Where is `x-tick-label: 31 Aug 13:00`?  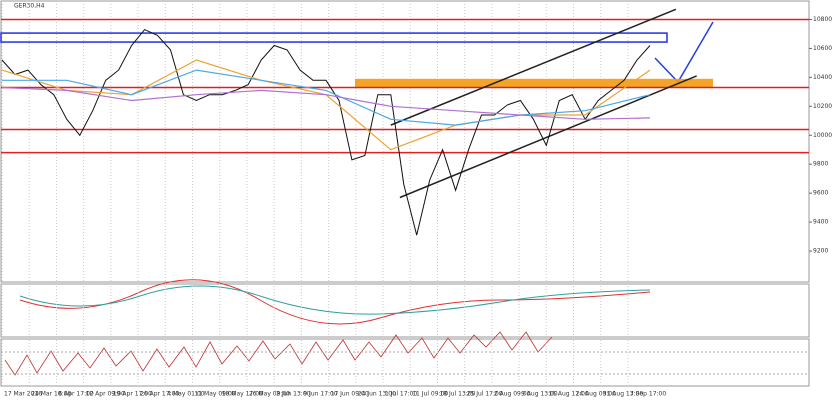
x-tick-label: 31 Aug 13:00 is located at coordinates (623, 394).